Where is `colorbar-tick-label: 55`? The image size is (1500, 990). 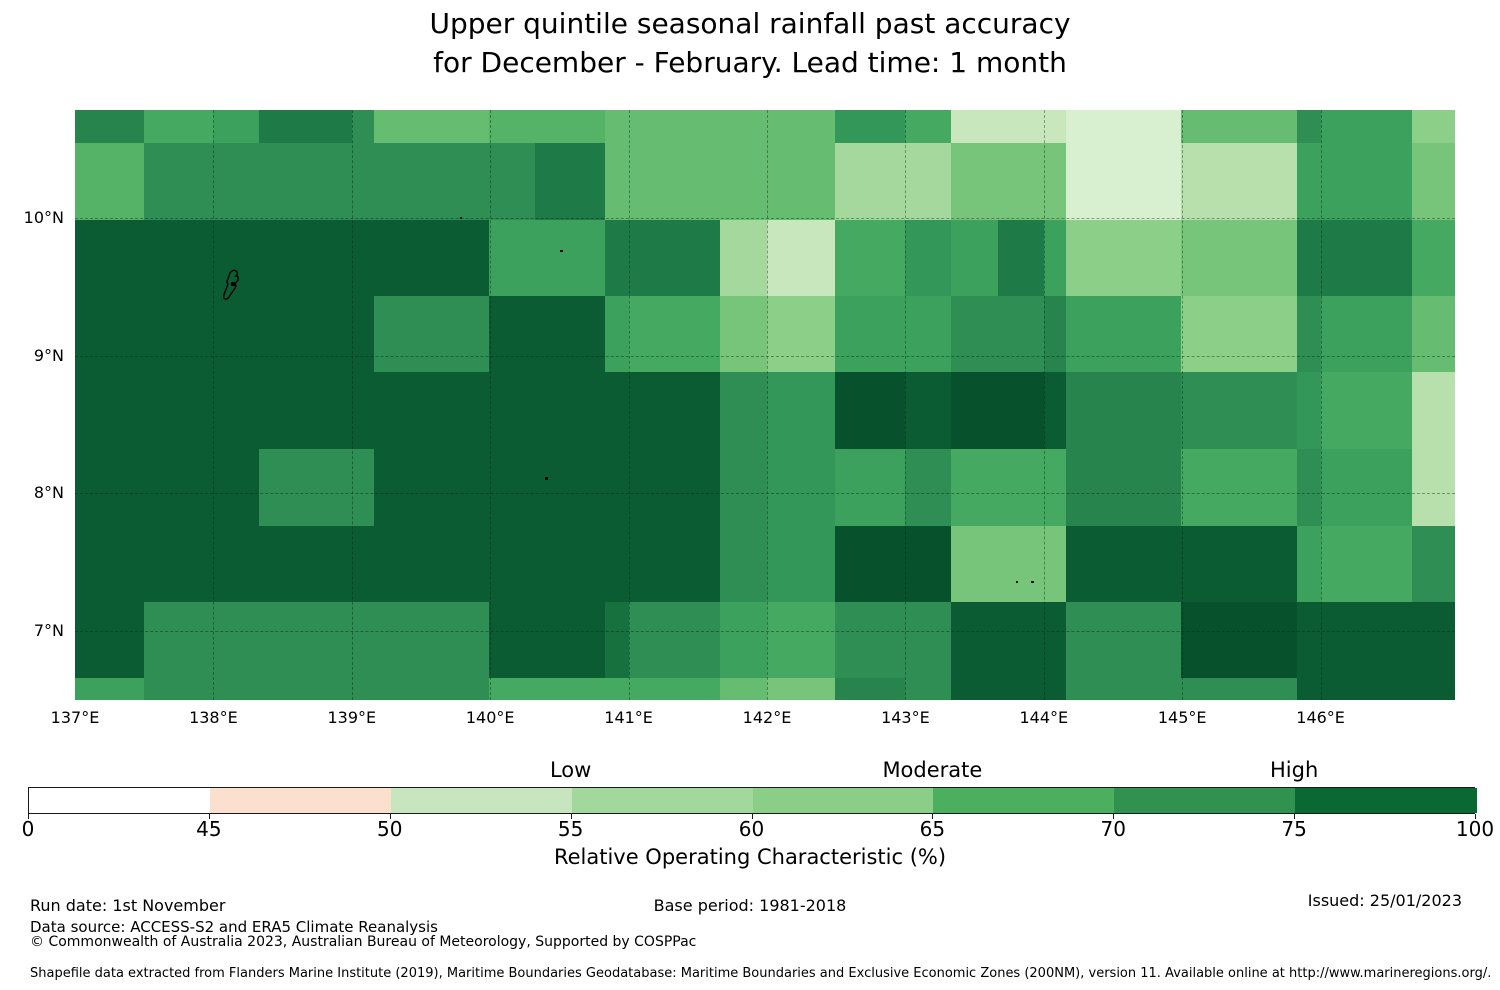
colorbar-tick-label: 55 is located at coordinates (570, 829).